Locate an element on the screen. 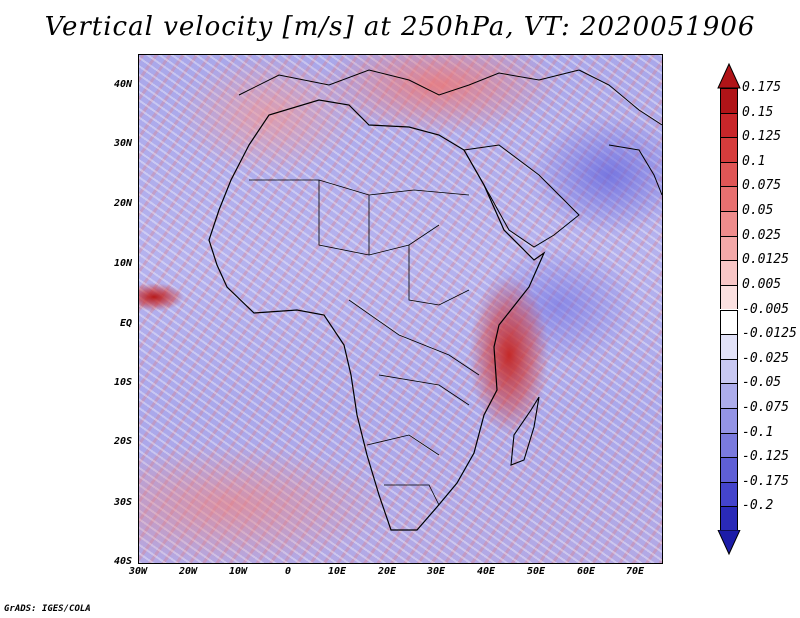 The height and width of the screenshot is (618, 800). lat-label-20s: 20S is located at coordinates (122, 441).